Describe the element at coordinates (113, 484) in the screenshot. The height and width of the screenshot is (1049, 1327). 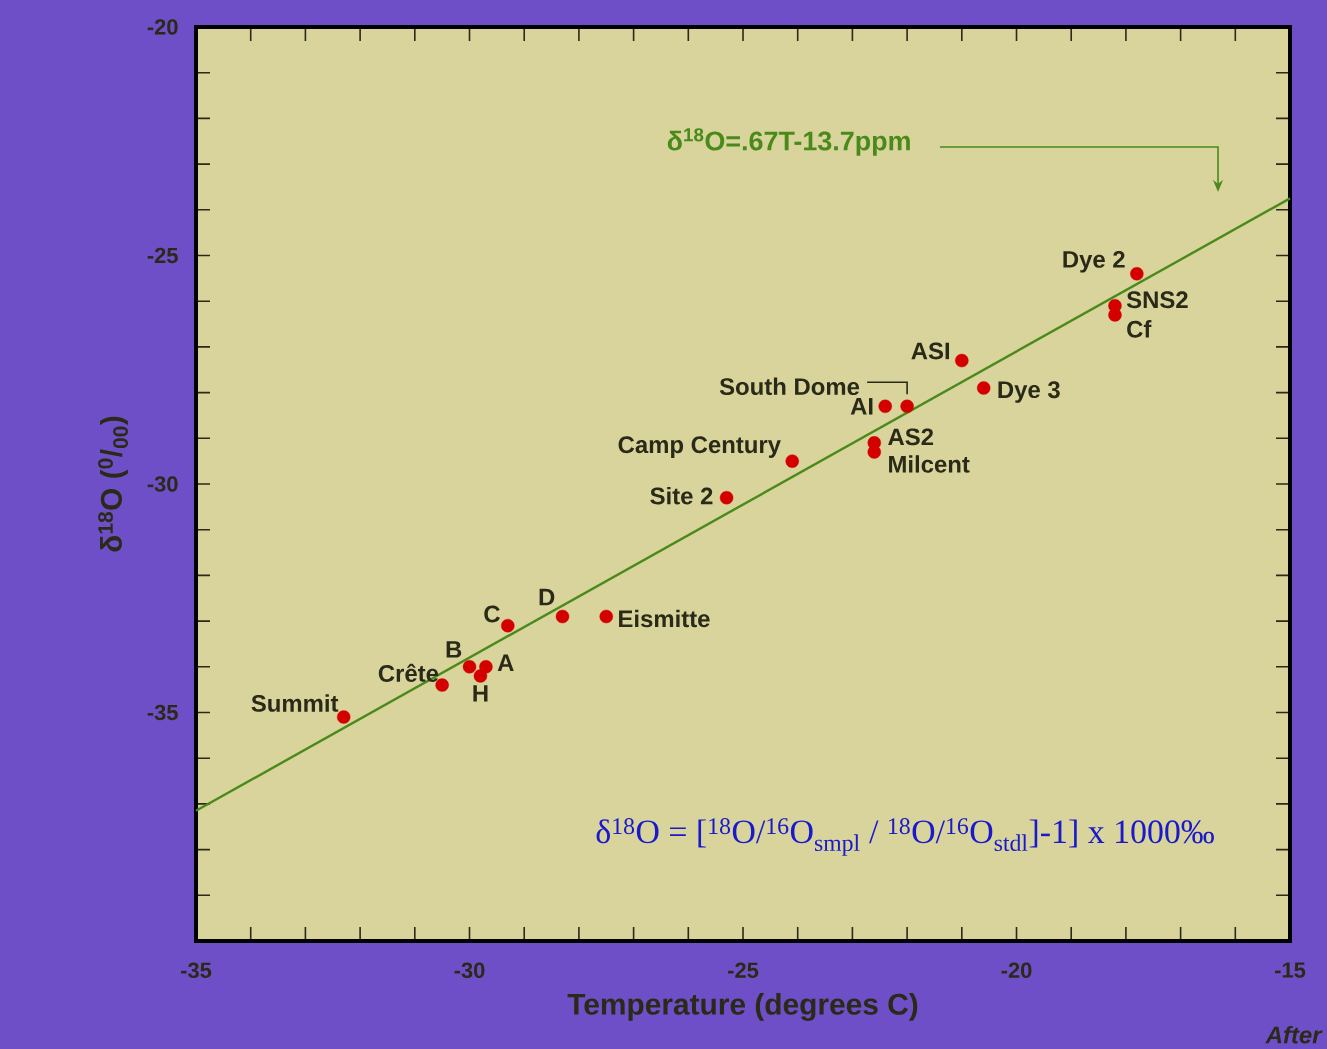
I see `y-axis-title: δ$^{18}$O ($^{0}$/$_{00}$)` at that location.